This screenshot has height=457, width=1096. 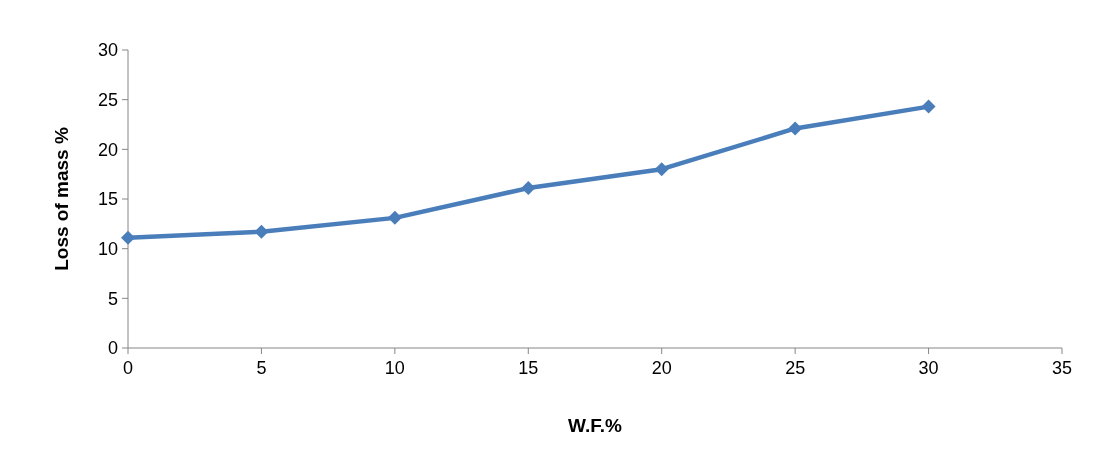 What do you see at coordinates (107, 50) in the screenshot?
I see `y-tick-label: 30` at bounding box center [107, 50].